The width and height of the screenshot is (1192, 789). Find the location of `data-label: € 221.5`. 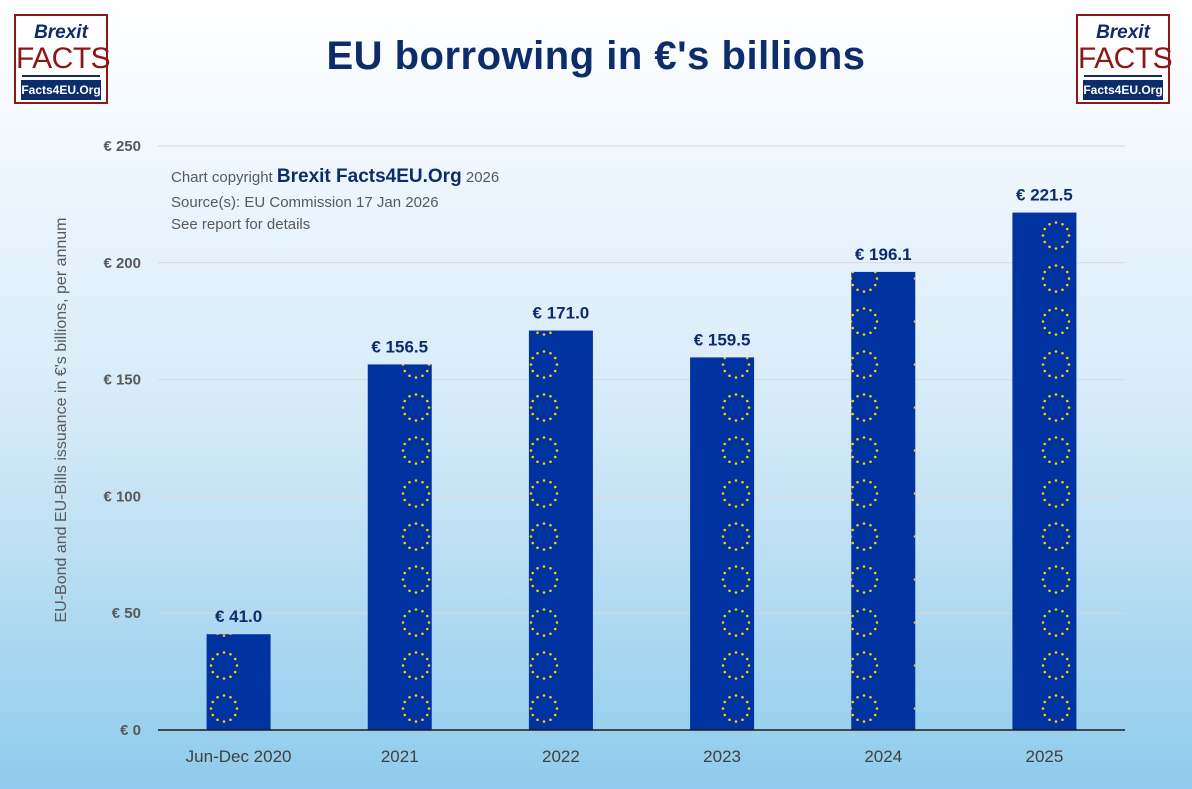

data-label: € 221.5 is located at coordinates (1044, 195).